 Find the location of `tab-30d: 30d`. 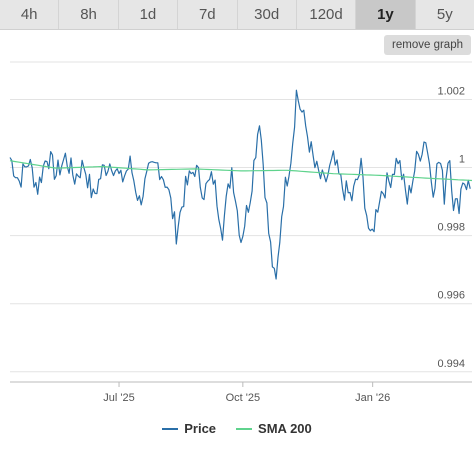

tab-30d: 30d is located at coordinates (267, 14).